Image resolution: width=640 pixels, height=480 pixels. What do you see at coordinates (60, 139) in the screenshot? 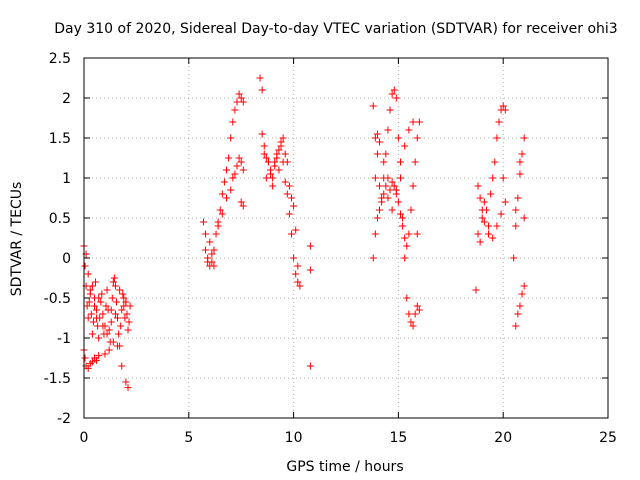
I see `y-tick-label: 1.5` at bounding box center [60, 139].